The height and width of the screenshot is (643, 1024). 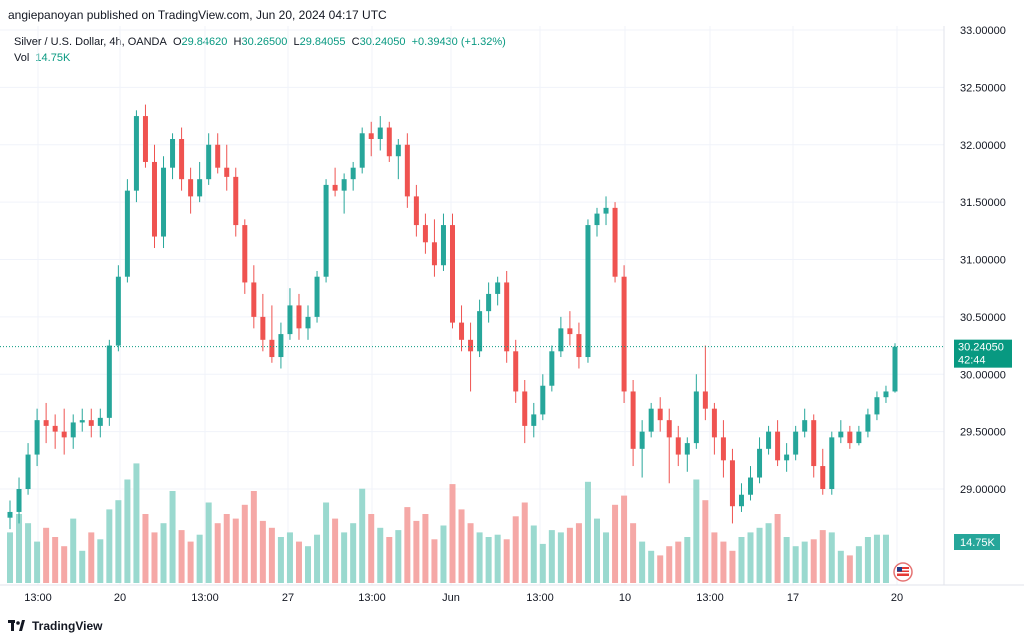 What do you see at coordinates (22, 58) in the screenshot?
I see `volume-label: Vol` at bounding box center [22, 58].